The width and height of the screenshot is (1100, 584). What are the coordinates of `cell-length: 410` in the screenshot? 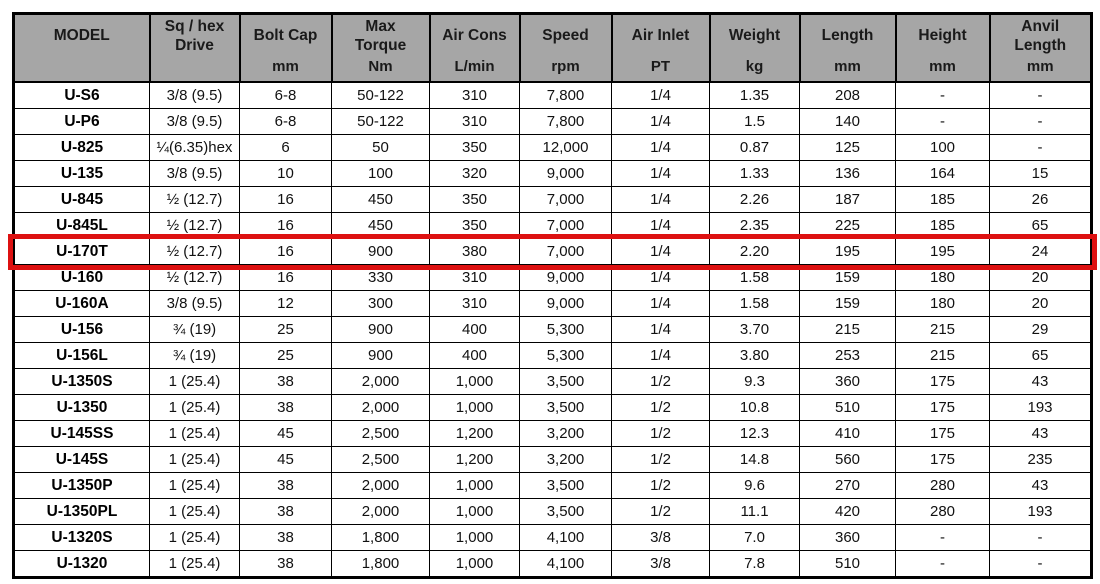 It's located at (847, 433).